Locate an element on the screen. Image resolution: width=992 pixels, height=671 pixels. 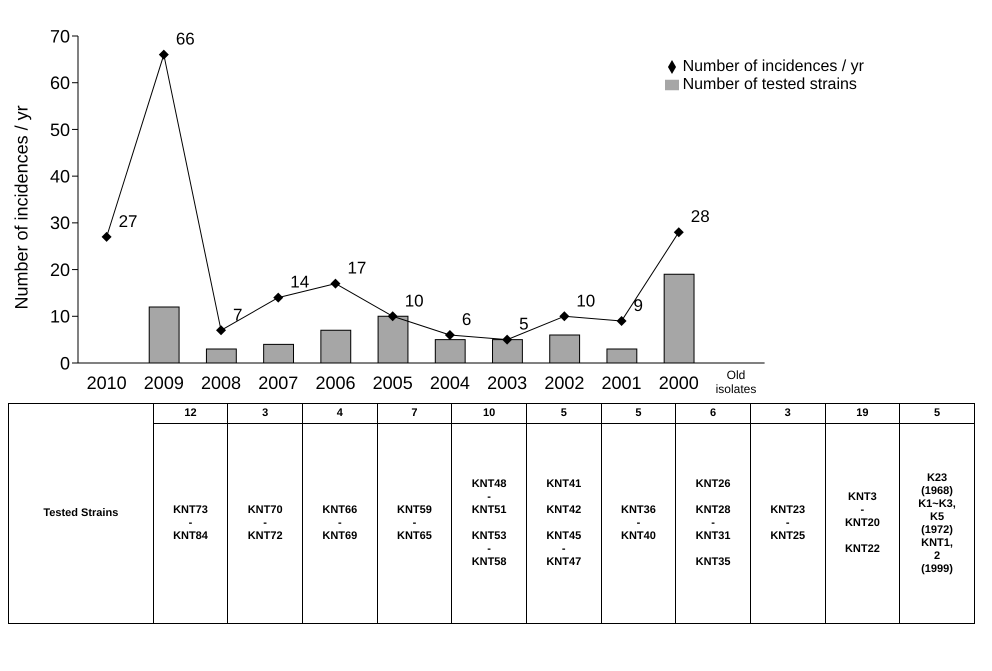
text: KNT66 - KNT69 is located at coordinates (340, 524).